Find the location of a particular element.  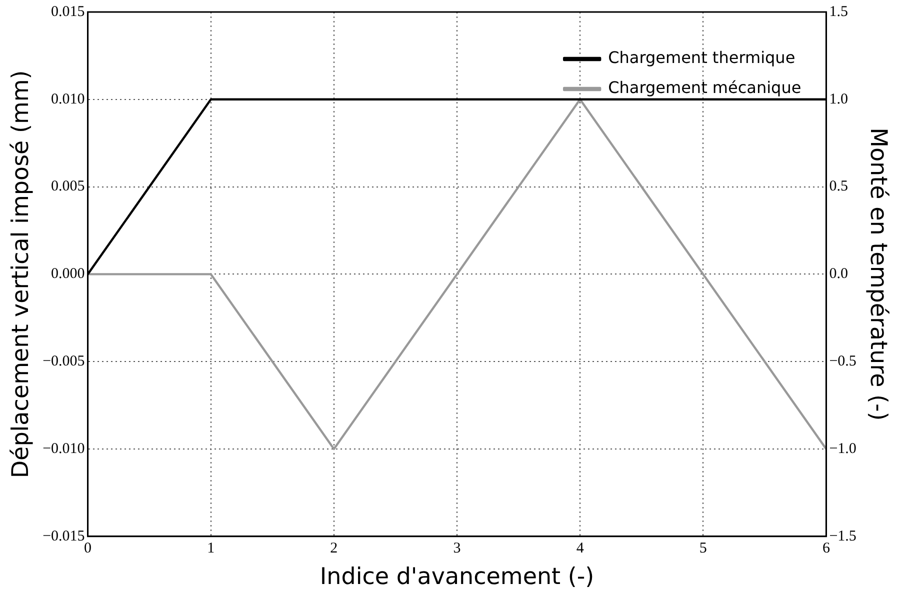

y-tick-label: 0.005 is located at coordinates (68, 186).